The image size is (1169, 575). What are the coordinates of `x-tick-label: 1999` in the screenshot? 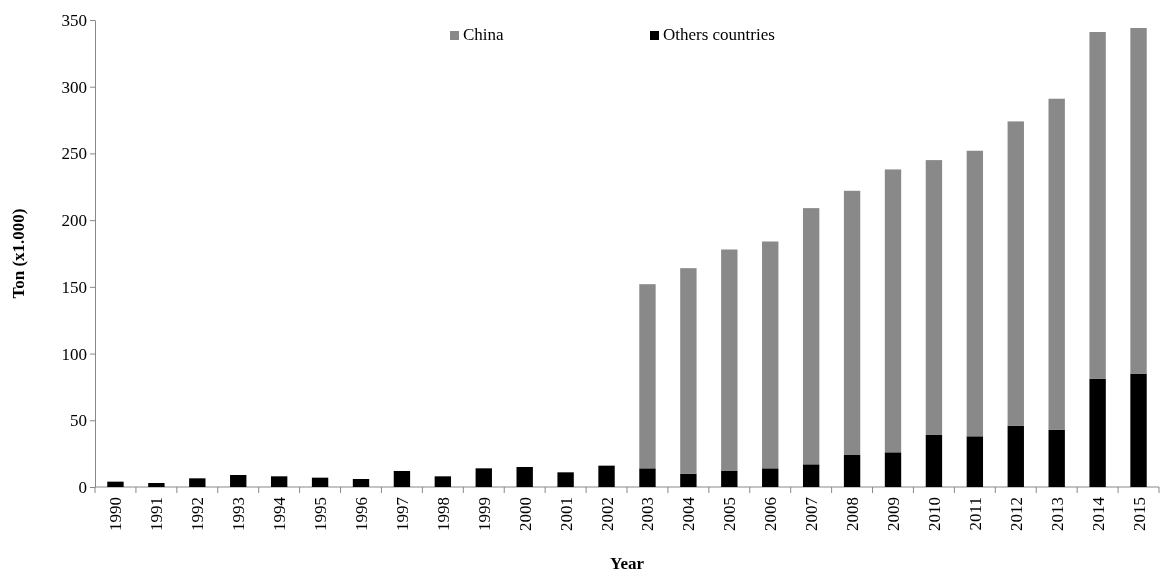 It's located at (484, 514).